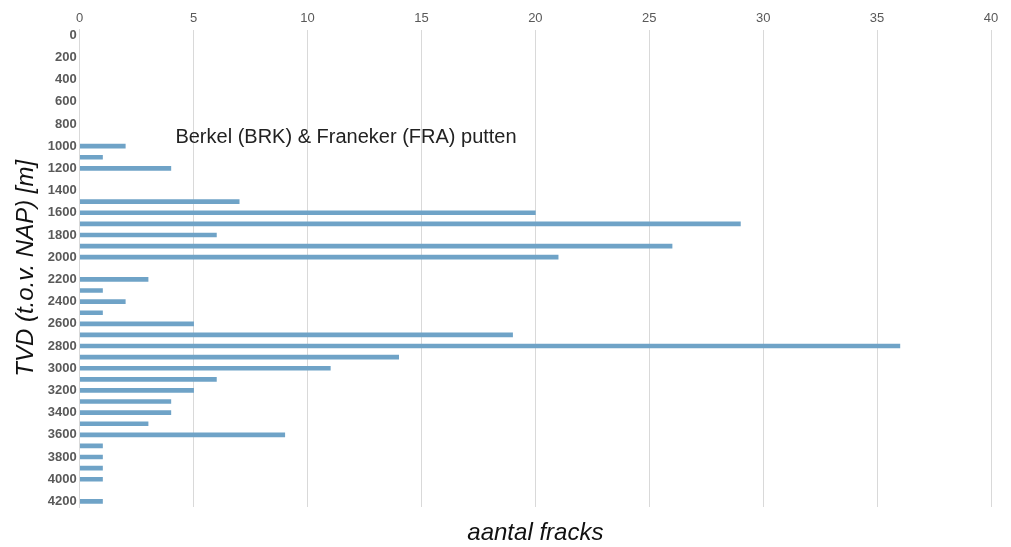 The image size is (1011, 547). I want to click on y-tick-label: 3000, so click(62, 367).